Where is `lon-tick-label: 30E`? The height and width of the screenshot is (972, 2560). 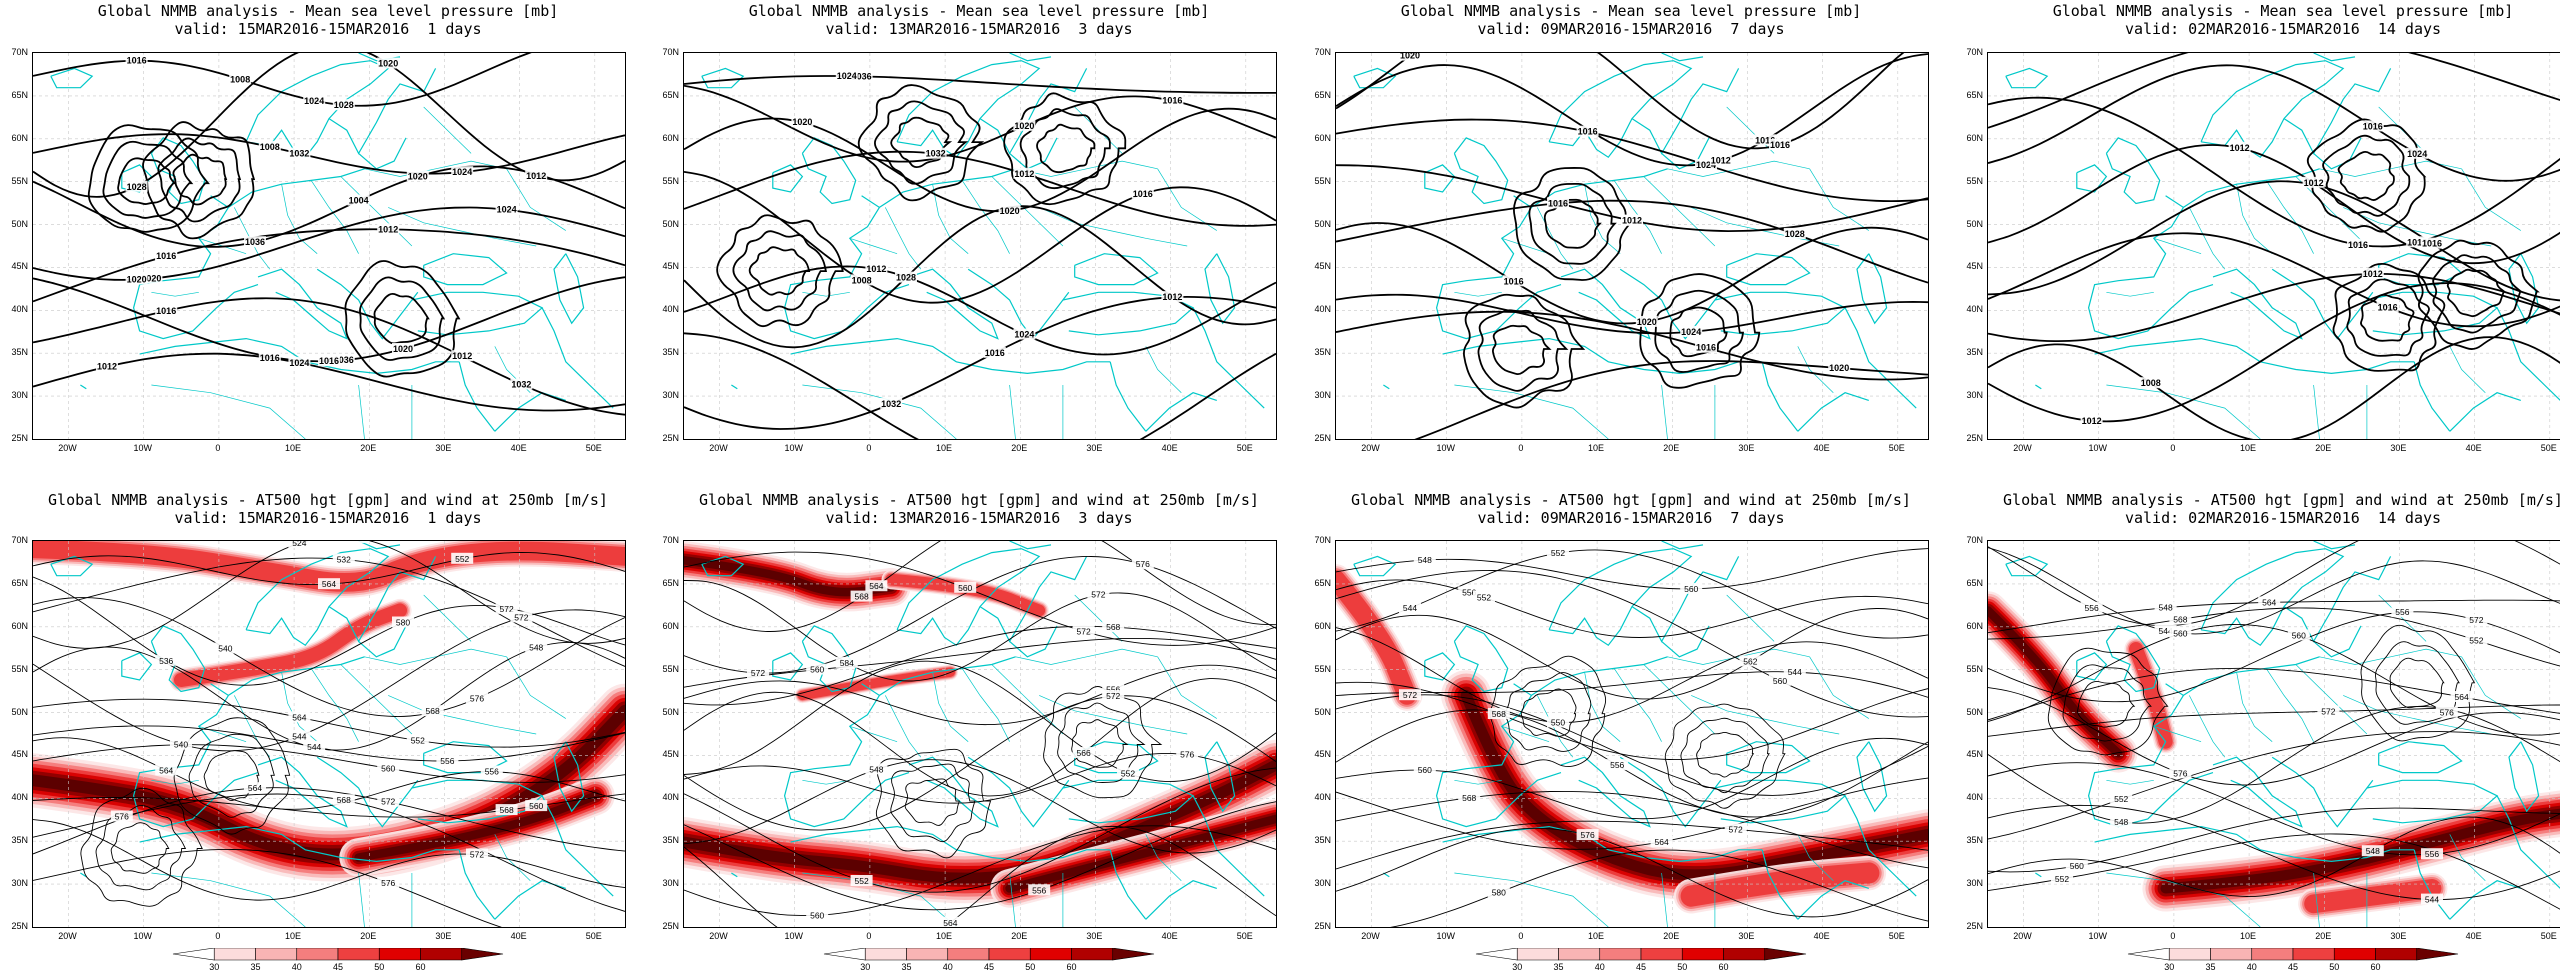 lon-tick-label: 30E is located at coordinates (1094, 936).